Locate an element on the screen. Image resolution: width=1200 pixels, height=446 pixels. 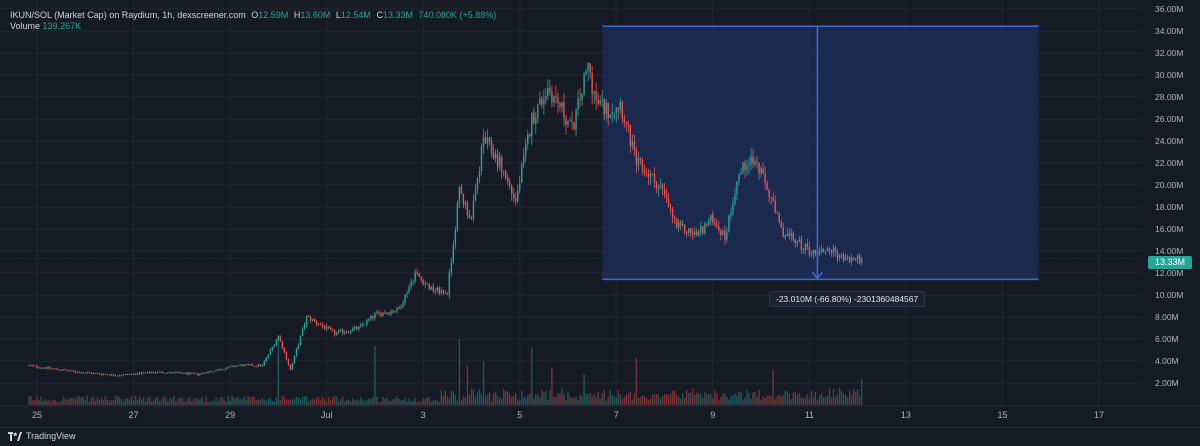
close-label: C is located at coordinates (379, 15).